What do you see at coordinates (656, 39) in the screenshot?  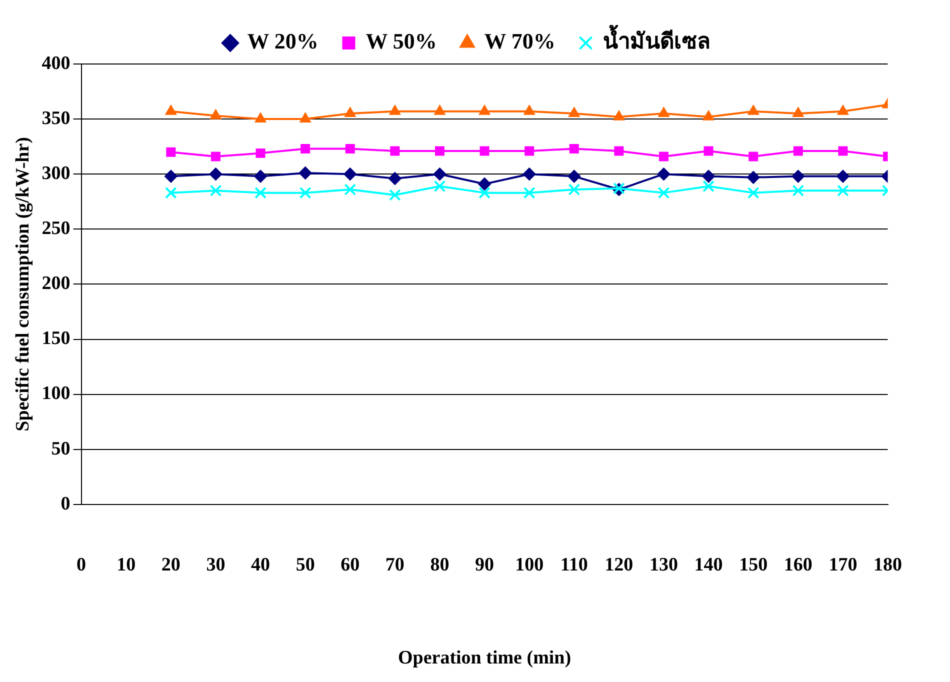 I see `legend-label: น้ำมันดีเซล` at bounding box center [656, 39].